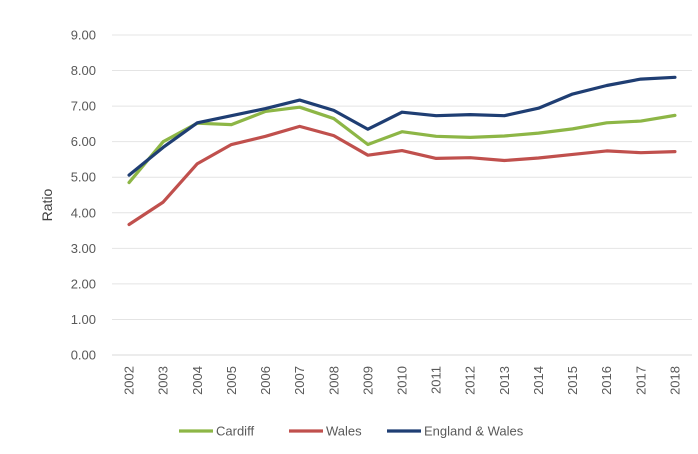  Describe the element at coordinates (572, 380) in the screenshot. I see `x-tick-label: 2015` at that location.